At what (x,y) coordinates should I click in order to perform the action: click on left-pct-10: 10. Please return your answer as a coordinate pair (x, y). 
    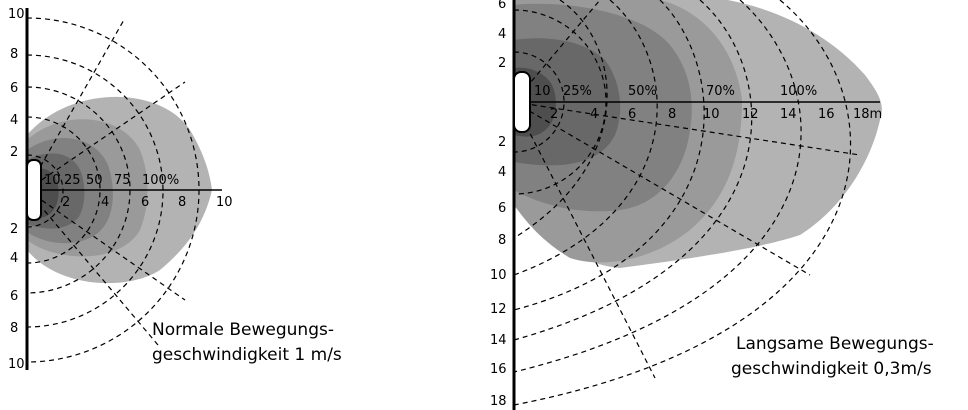
    Looking at the image, I should click on (52, 180).